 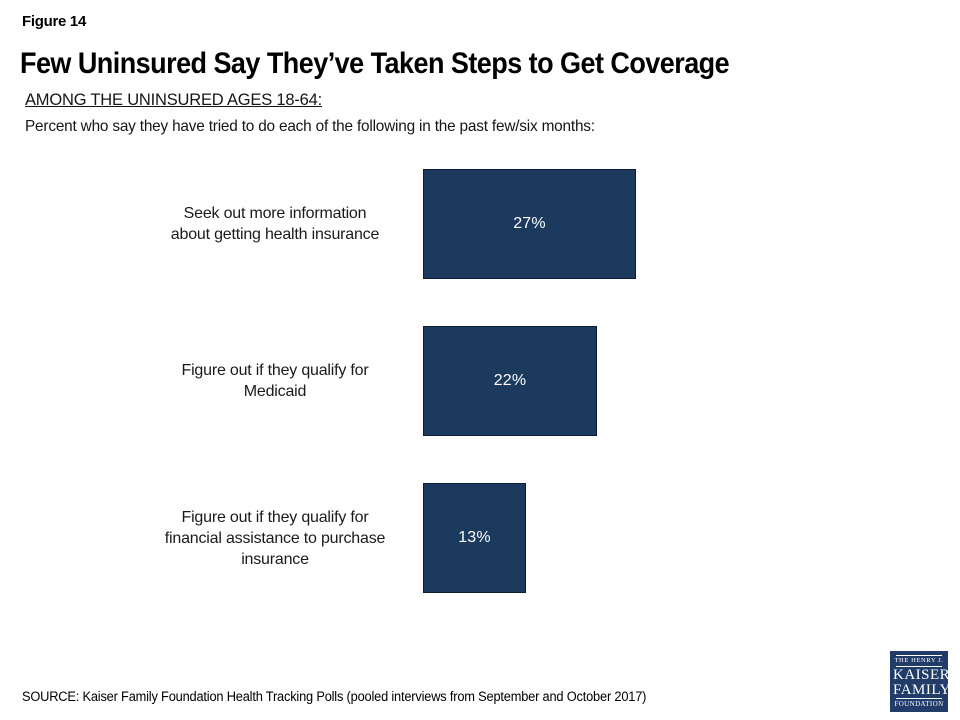 What do you see at coordinates (922, 675) in the screenshot?
I see `logo-kaiser-text: KAISER` at bounding box center [922, 675].